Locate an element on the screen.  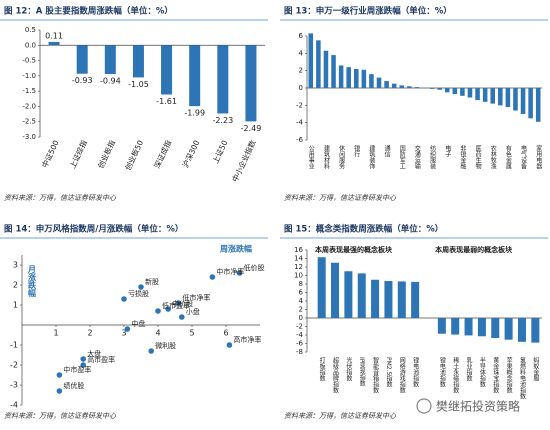
point-label: 高市净率 is located at coordinates (247, 339).